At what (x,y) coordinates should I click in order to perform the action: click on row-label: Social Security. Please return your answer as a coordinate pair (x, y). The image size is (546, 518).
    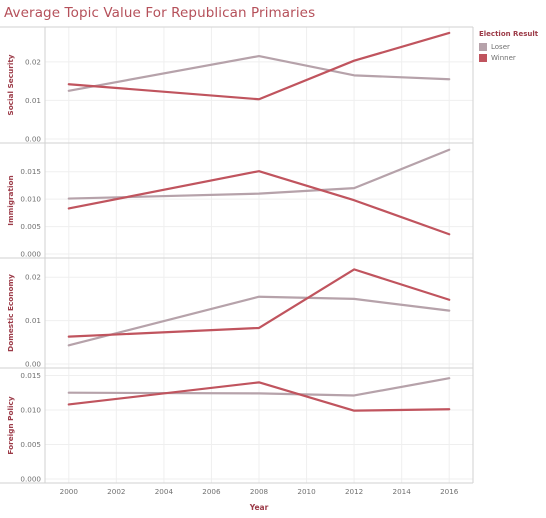
    Looking at the image, I should click on (10, 84).